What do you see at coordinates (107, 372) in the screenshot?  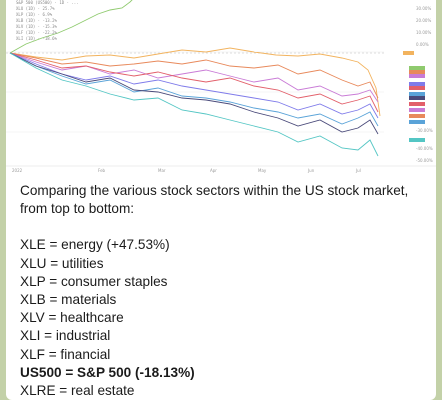 I see `sector-list-item: US500 = S&P 500 (-18.13%)` at bounding box center [107, 372].